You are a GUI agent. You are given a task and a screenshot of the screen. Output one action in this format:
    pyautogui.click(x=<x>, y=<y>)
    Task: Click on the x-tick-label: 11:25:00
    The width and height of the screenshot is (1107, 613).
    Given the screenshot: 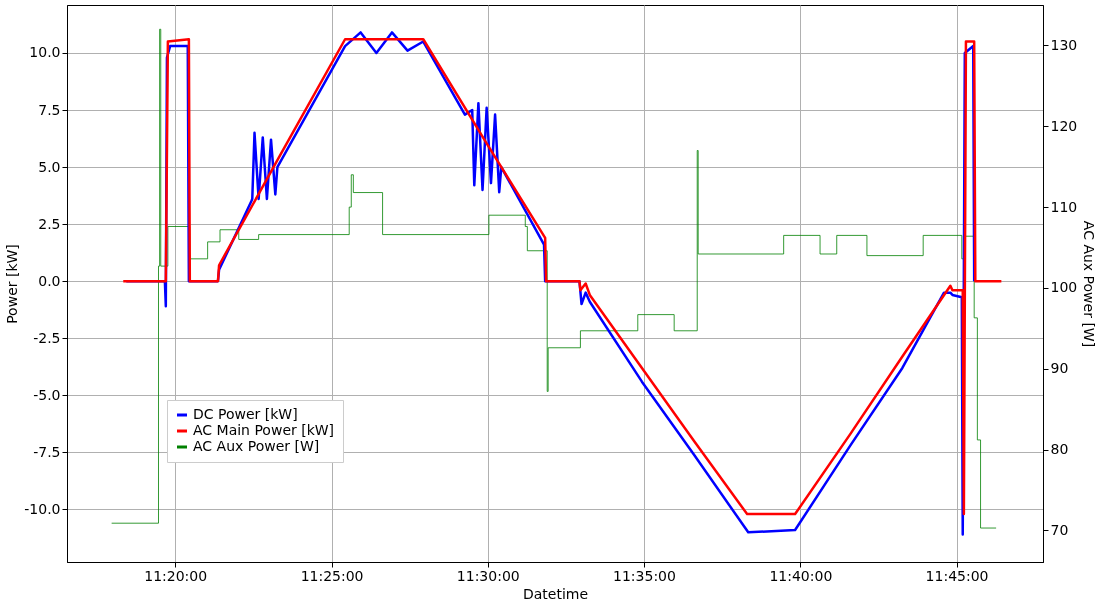 What is the action you would take?
    pyautogui.click(x=332, y=575)
    